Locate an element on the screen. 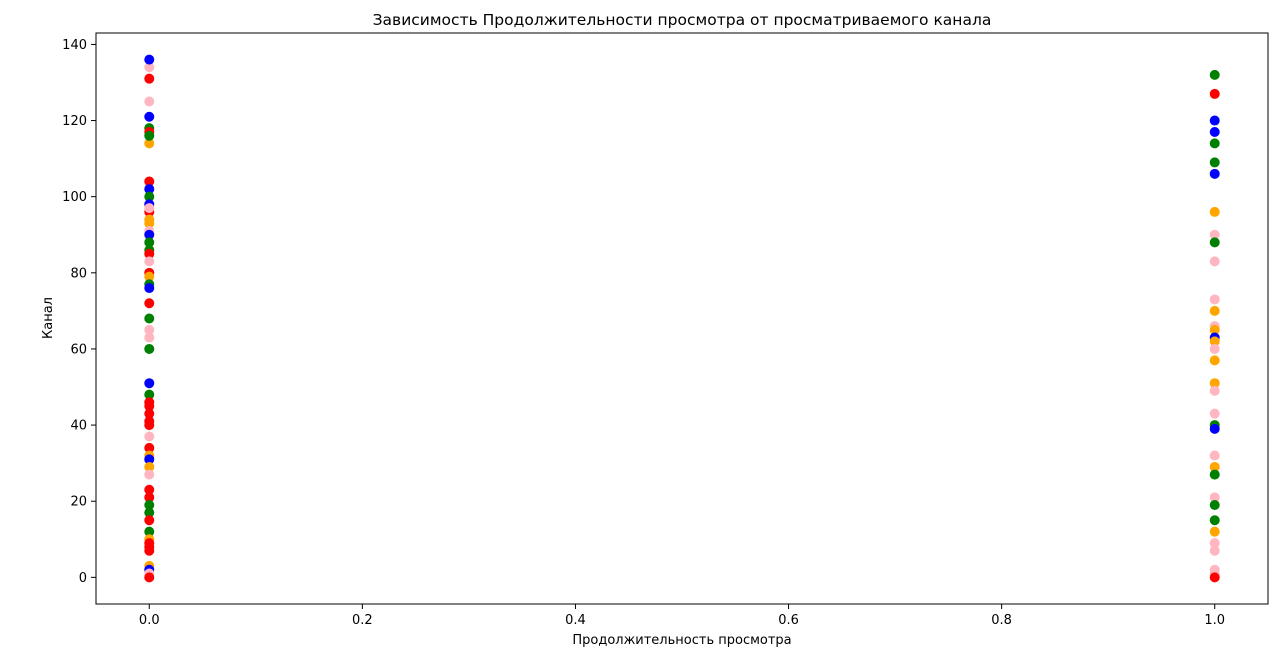 The height and width of the screenshot is (649, 1280). x-tick-label: 0.8 is located at coordinates (1001, 620).